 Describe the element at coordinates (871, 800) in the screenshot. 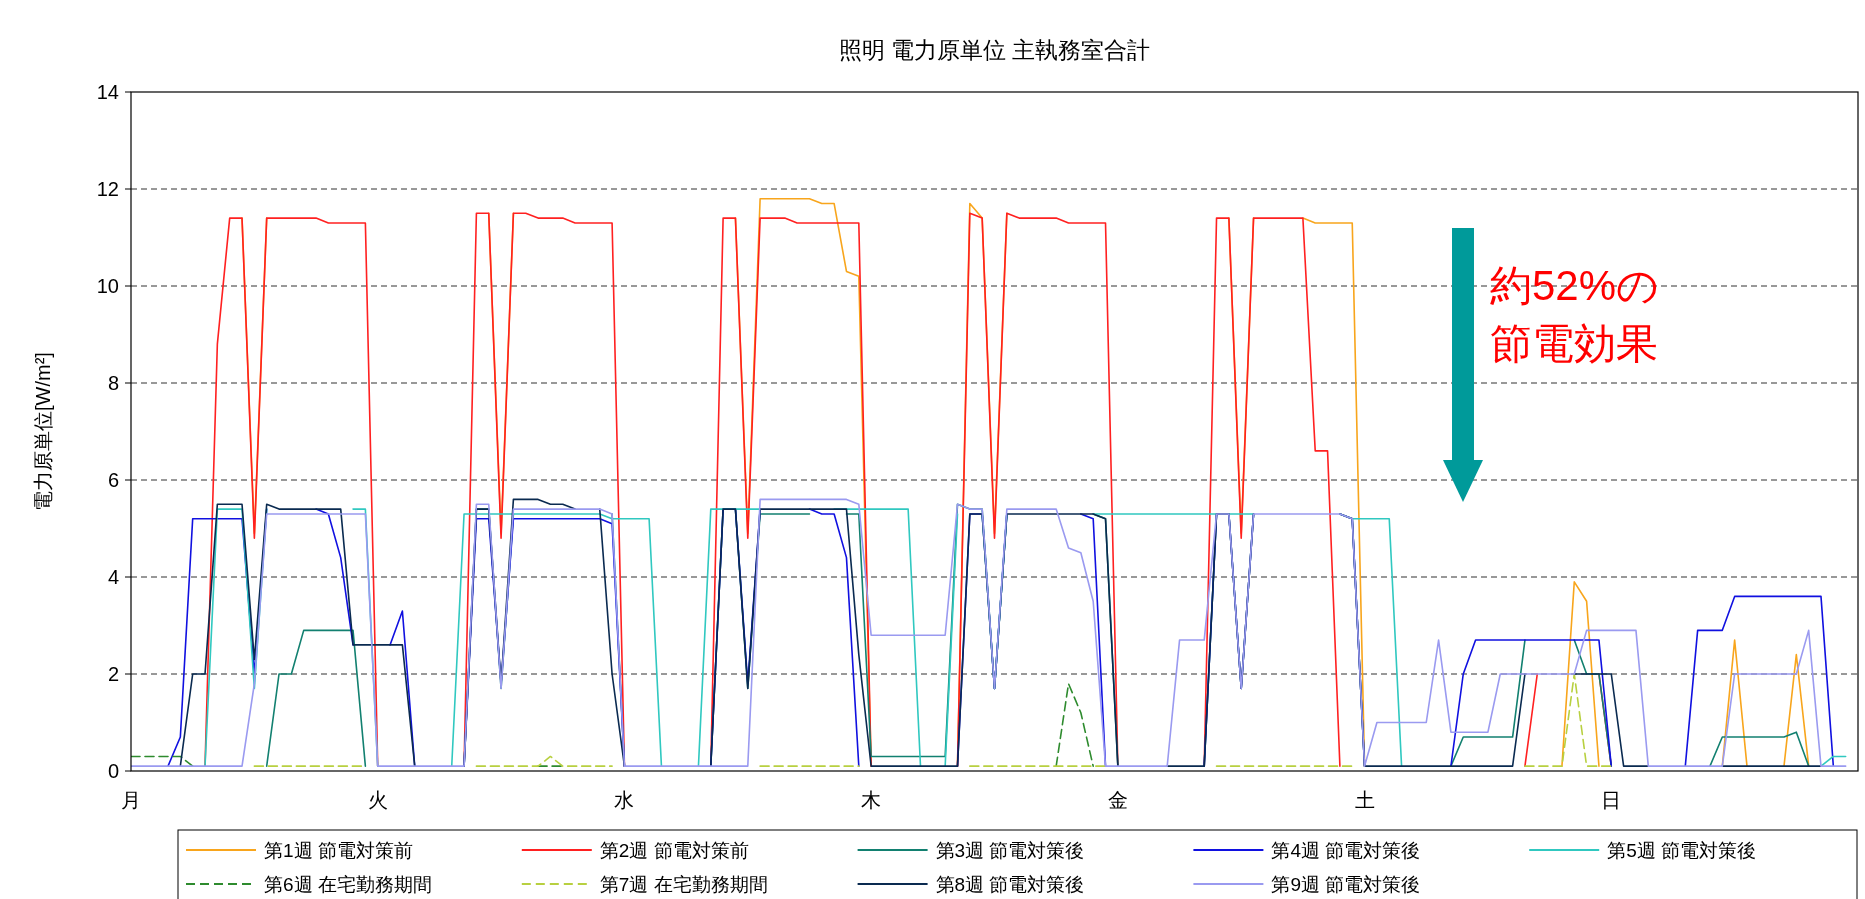

I see `x-tick-label: 木` at that location.